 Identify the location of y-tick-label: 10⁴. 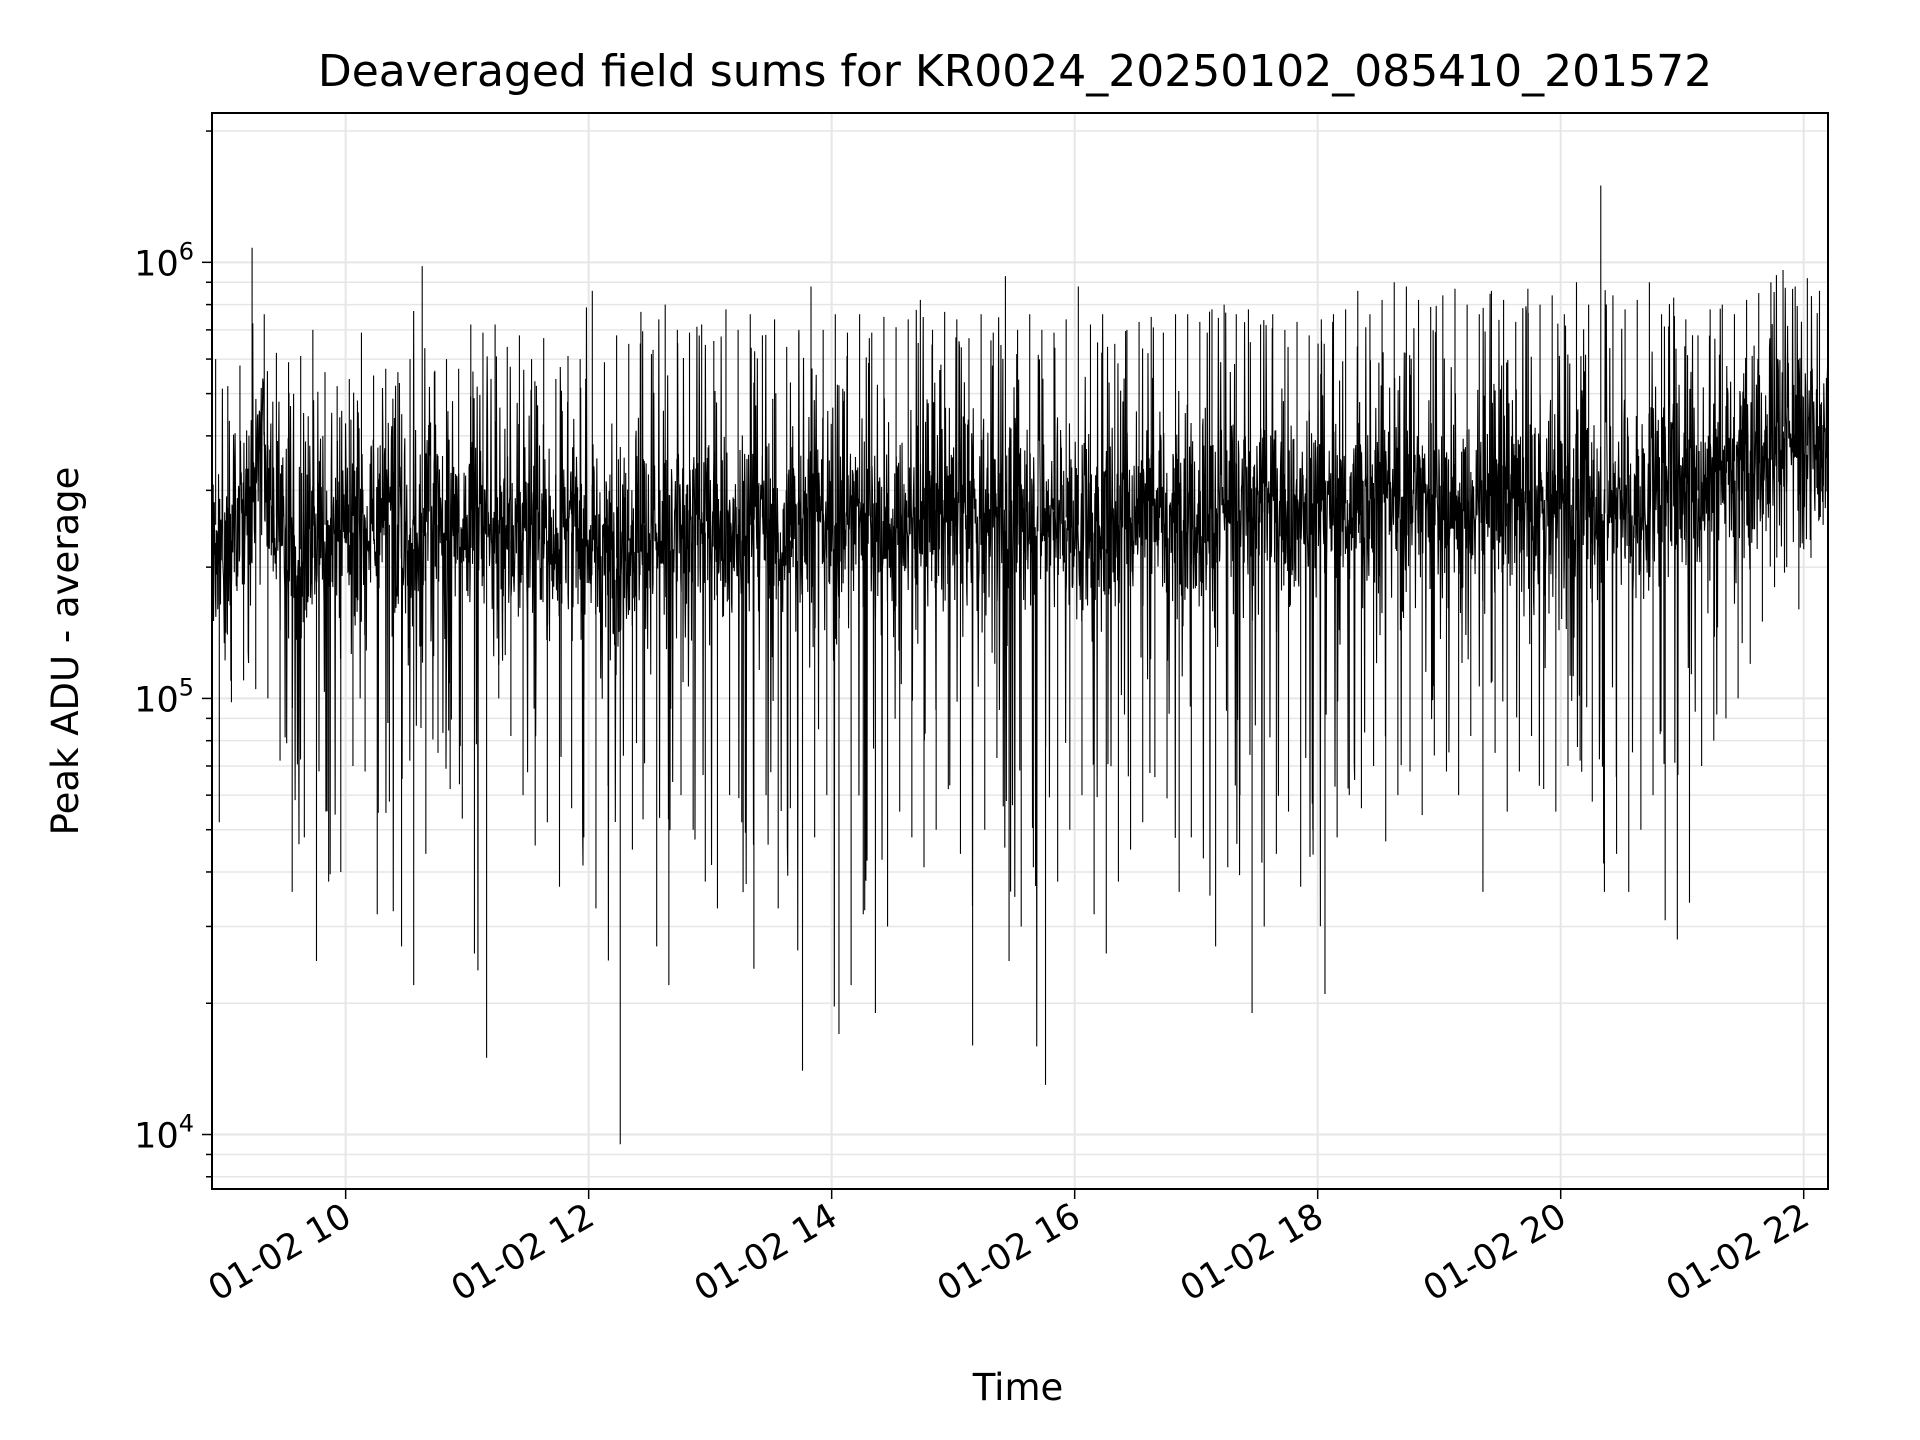
(164, 1133).